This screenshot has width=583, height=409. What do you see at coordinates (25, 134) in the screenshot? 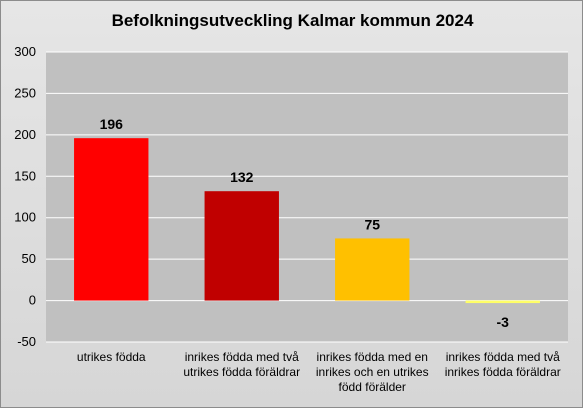
I see `y-tick-label: 200` at bounding box center [25, 134].